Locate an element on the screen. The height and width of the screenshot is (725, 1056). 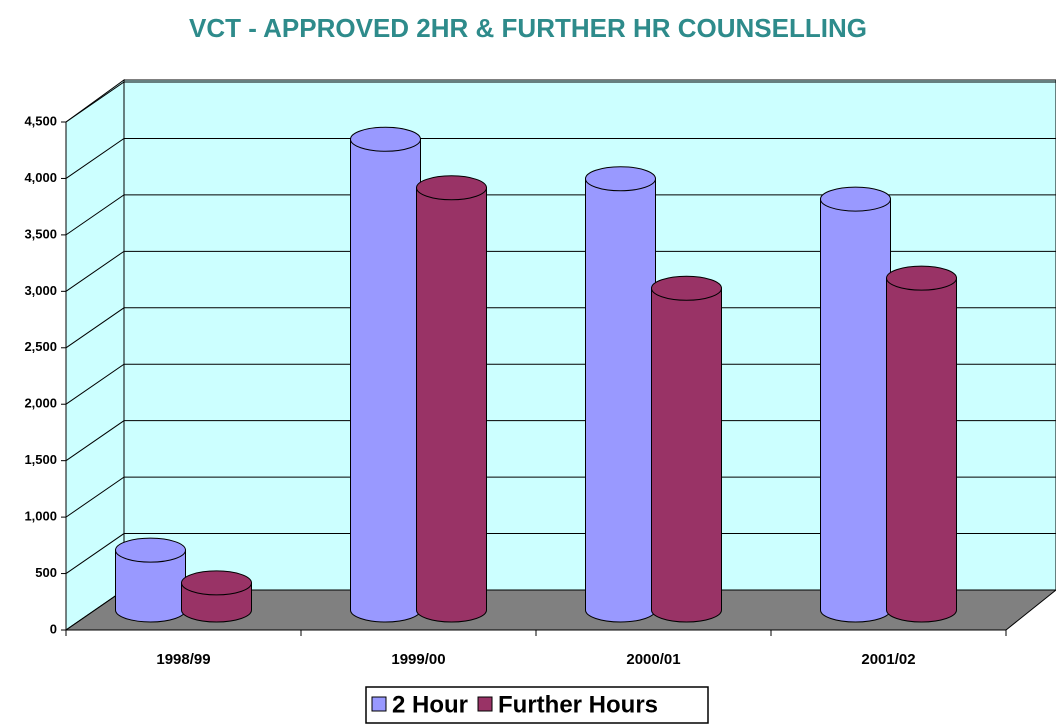
legend-box is located at coordinates (537, 705).